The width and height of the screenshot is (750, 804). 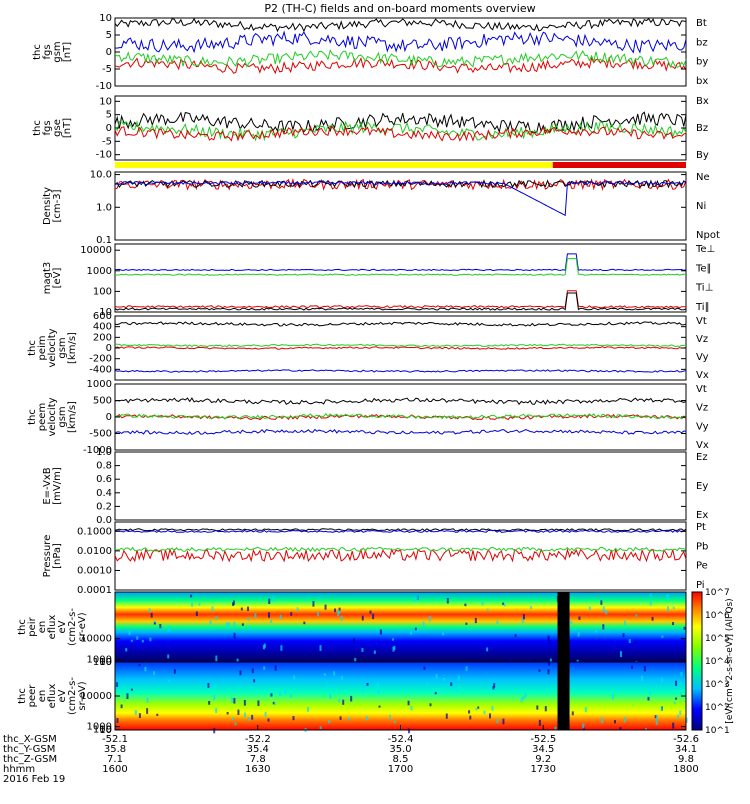 I want to click on legend-entry-Ey: Ey, so click(x=702, y=486).